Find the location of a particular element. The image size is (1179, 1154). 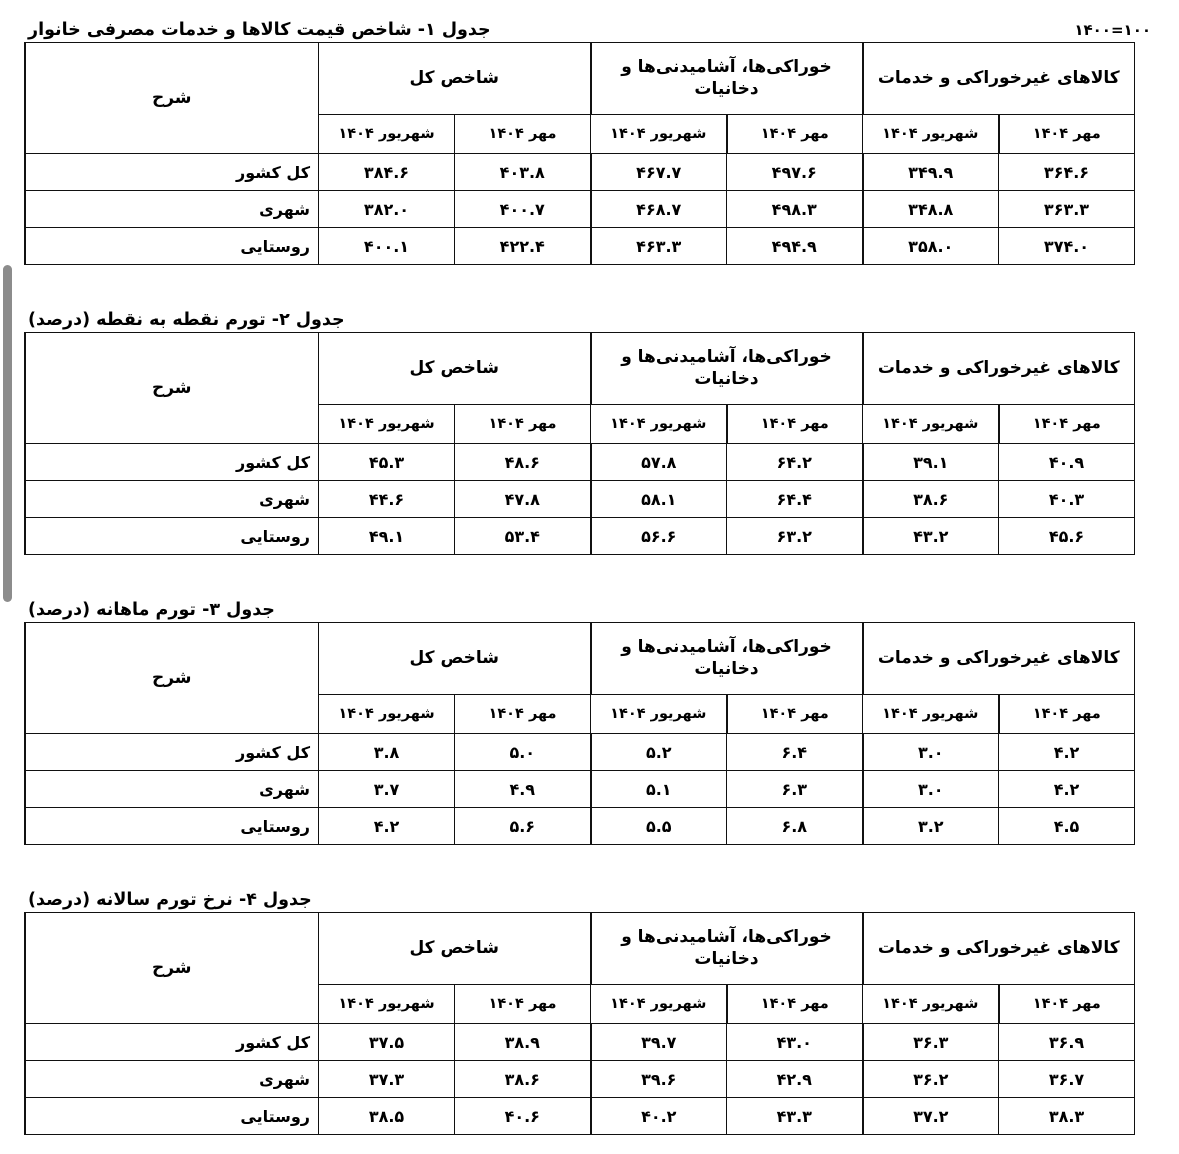

scrollbar-thumb is located at coordinates (7, 433).